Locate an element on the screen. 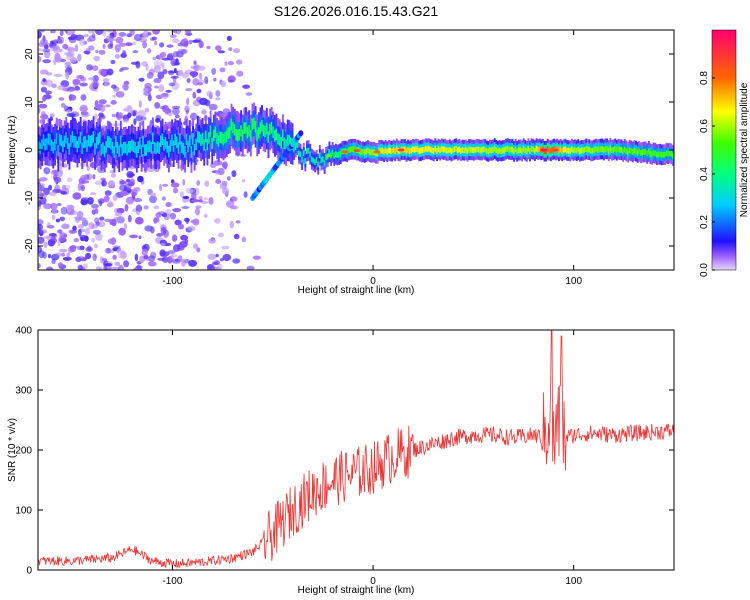 This screenshot has width=750, height=600. y-tick-label: 400 is located at coordinates (23, 331).